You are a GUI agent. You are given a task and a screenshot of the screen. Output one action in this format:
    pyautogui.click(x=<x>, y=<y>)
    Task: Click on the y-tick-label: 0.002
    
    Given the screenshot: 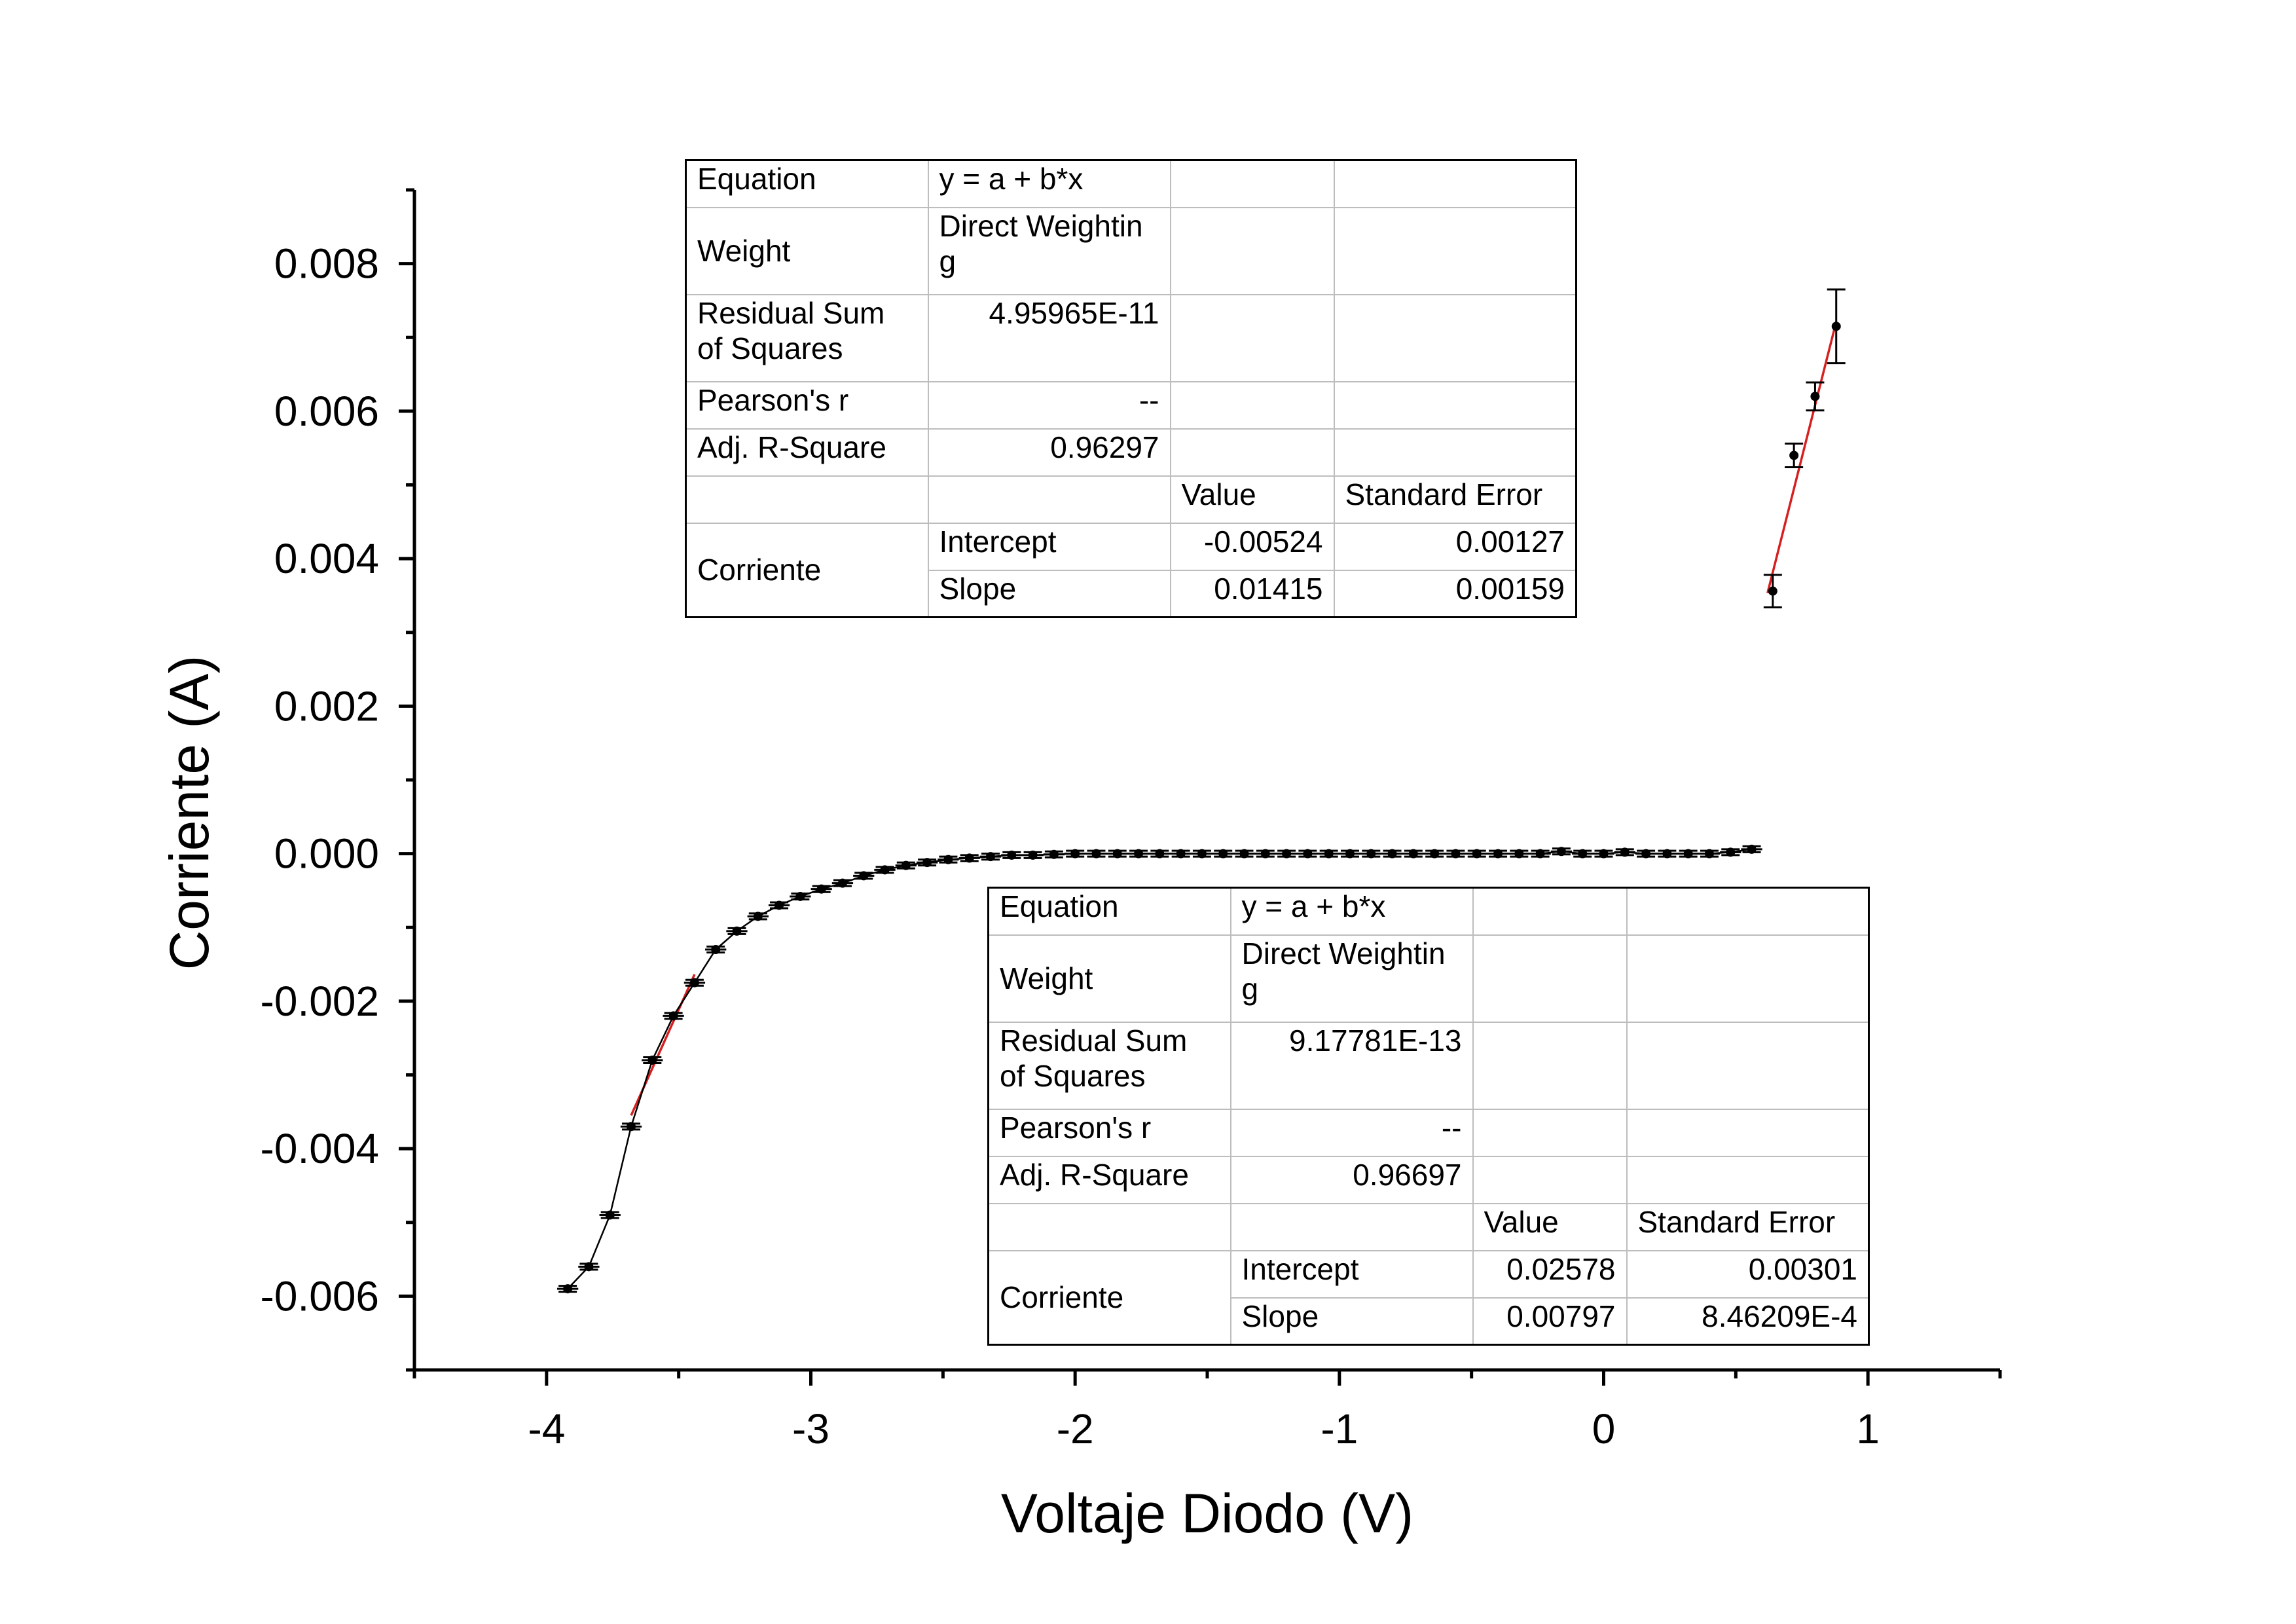 What is the action you would take?
    pyautogui.click(x=326, y=705)
    